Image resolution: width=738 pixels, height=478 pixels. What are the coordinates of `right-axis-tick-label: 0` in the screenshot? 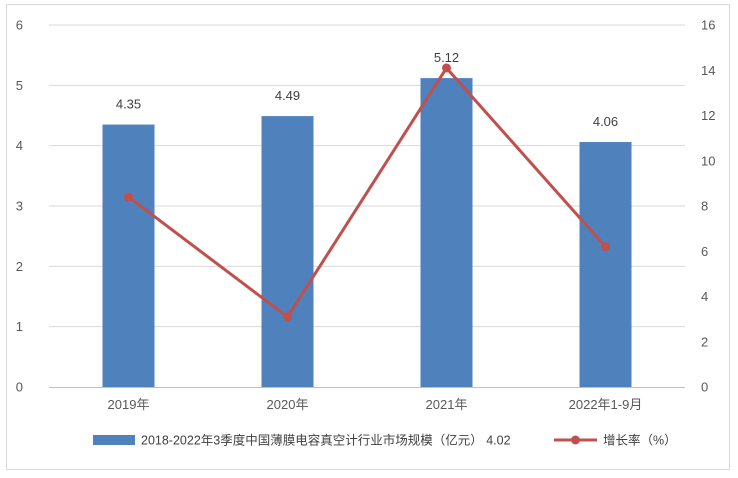 It's located at (704, 387).